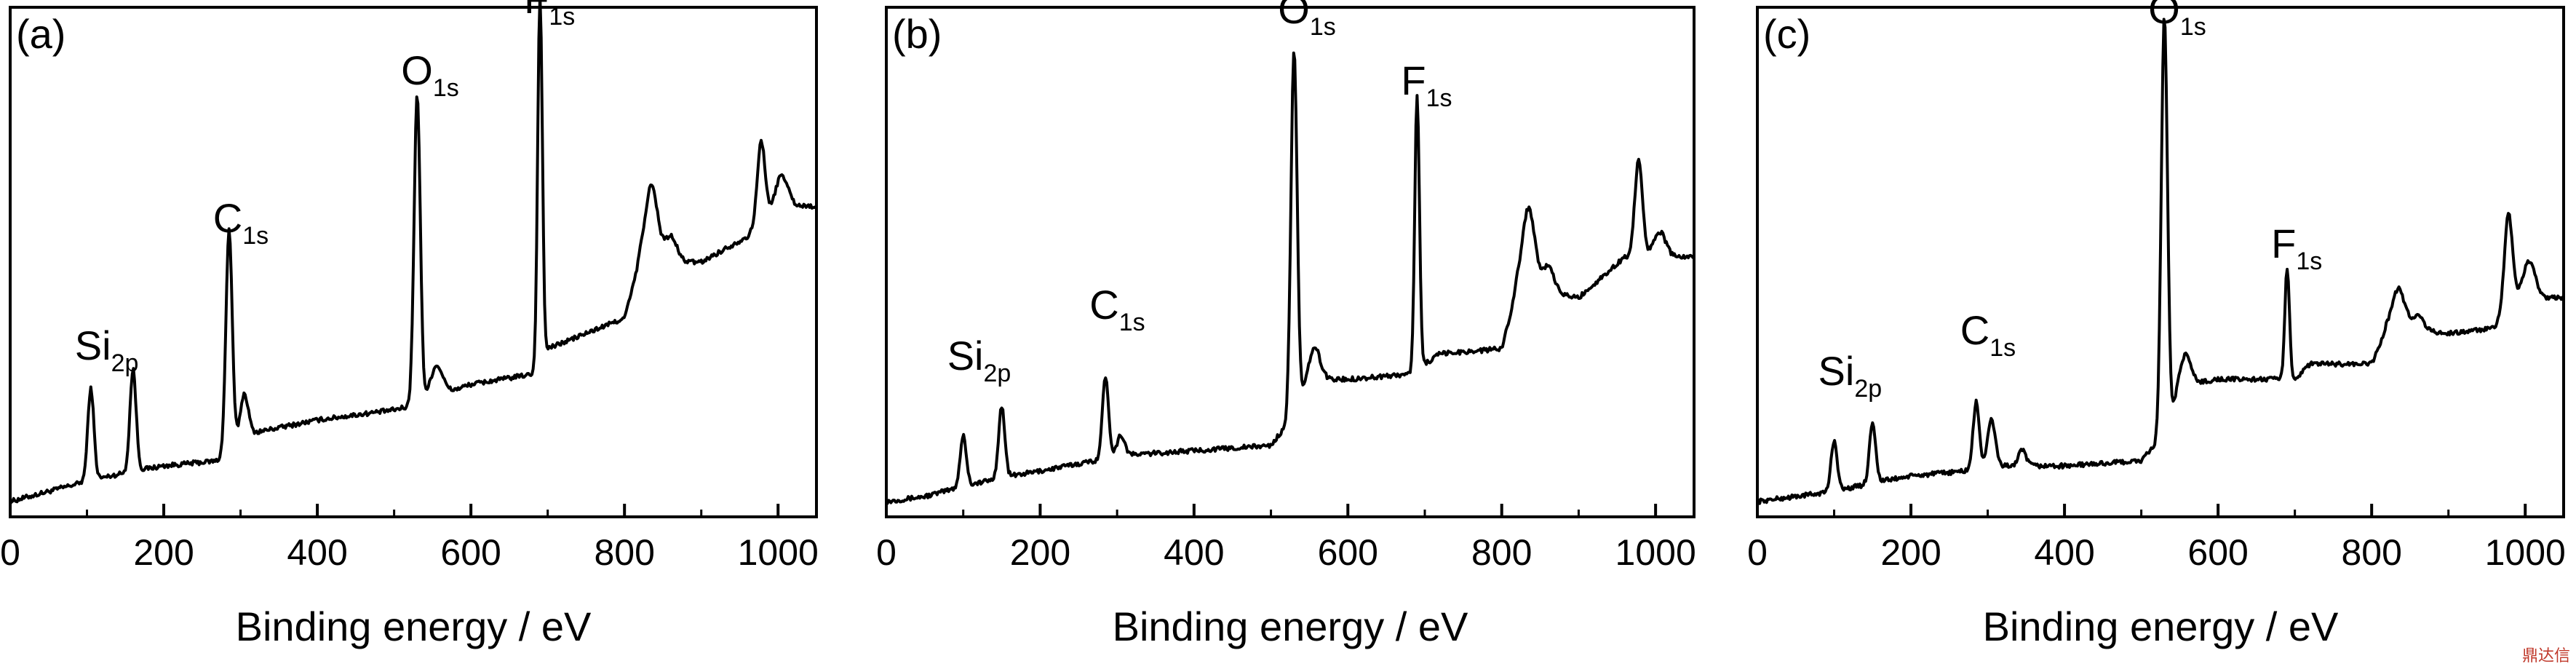  I want to click on watermark-logo: 鼎达信, so click(2545, 656).